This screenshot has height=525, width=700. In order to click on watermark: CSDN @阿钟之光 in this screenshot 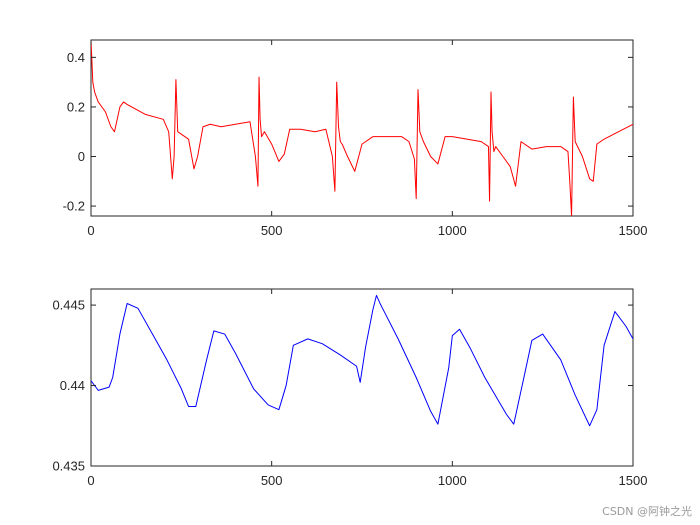, I will do `click(647, 511)`.